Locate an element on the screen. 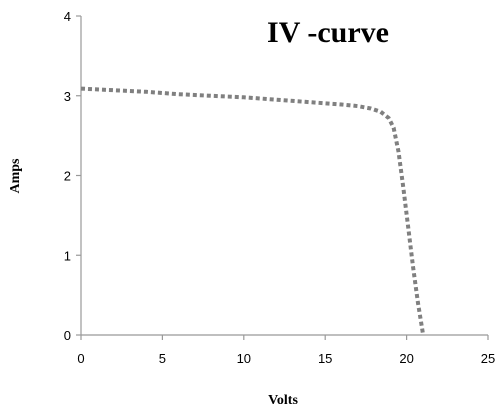 Image resolution: width=501 pixels, height=413 pixels. y-tick-label: 4 is located at coordinates (67, 16).